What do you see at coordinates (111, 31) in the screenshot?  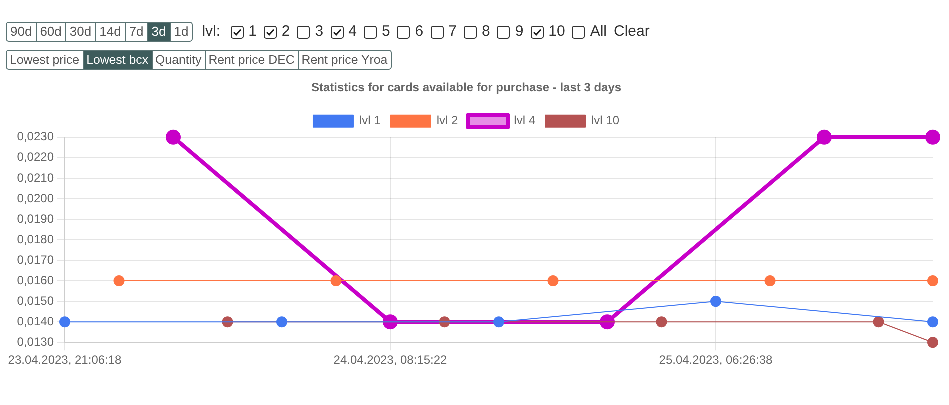 I see `text: 14d` at bounding box center [111, 31].